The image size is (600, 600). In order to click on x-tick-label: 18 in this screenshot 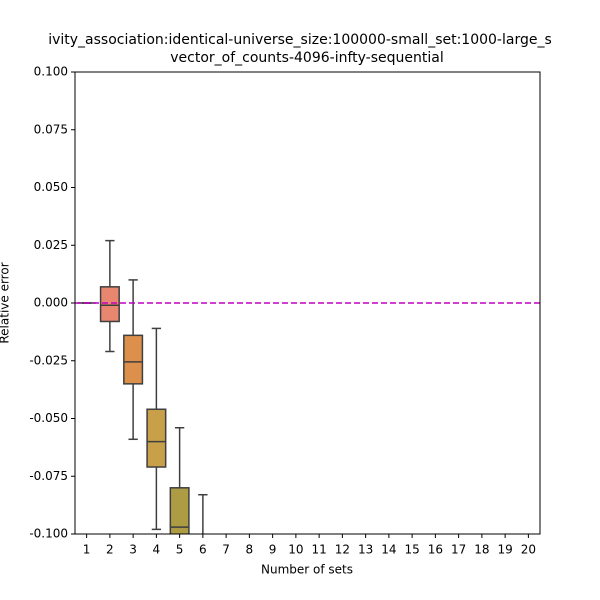, I will do `click(481, 550)`.